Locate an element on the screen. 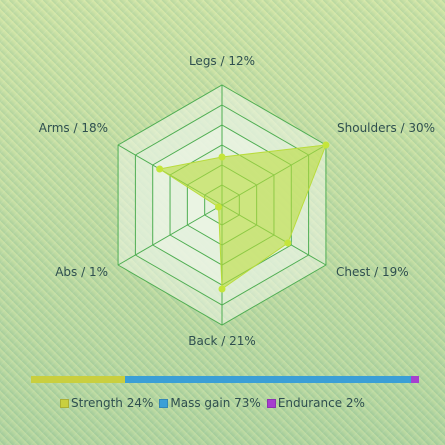 Image resolution: width=445 pixels, height=445 pixels. legend: Strength 24% Mass gain 73% Endurance 2% is located at coordinates (215, 403).